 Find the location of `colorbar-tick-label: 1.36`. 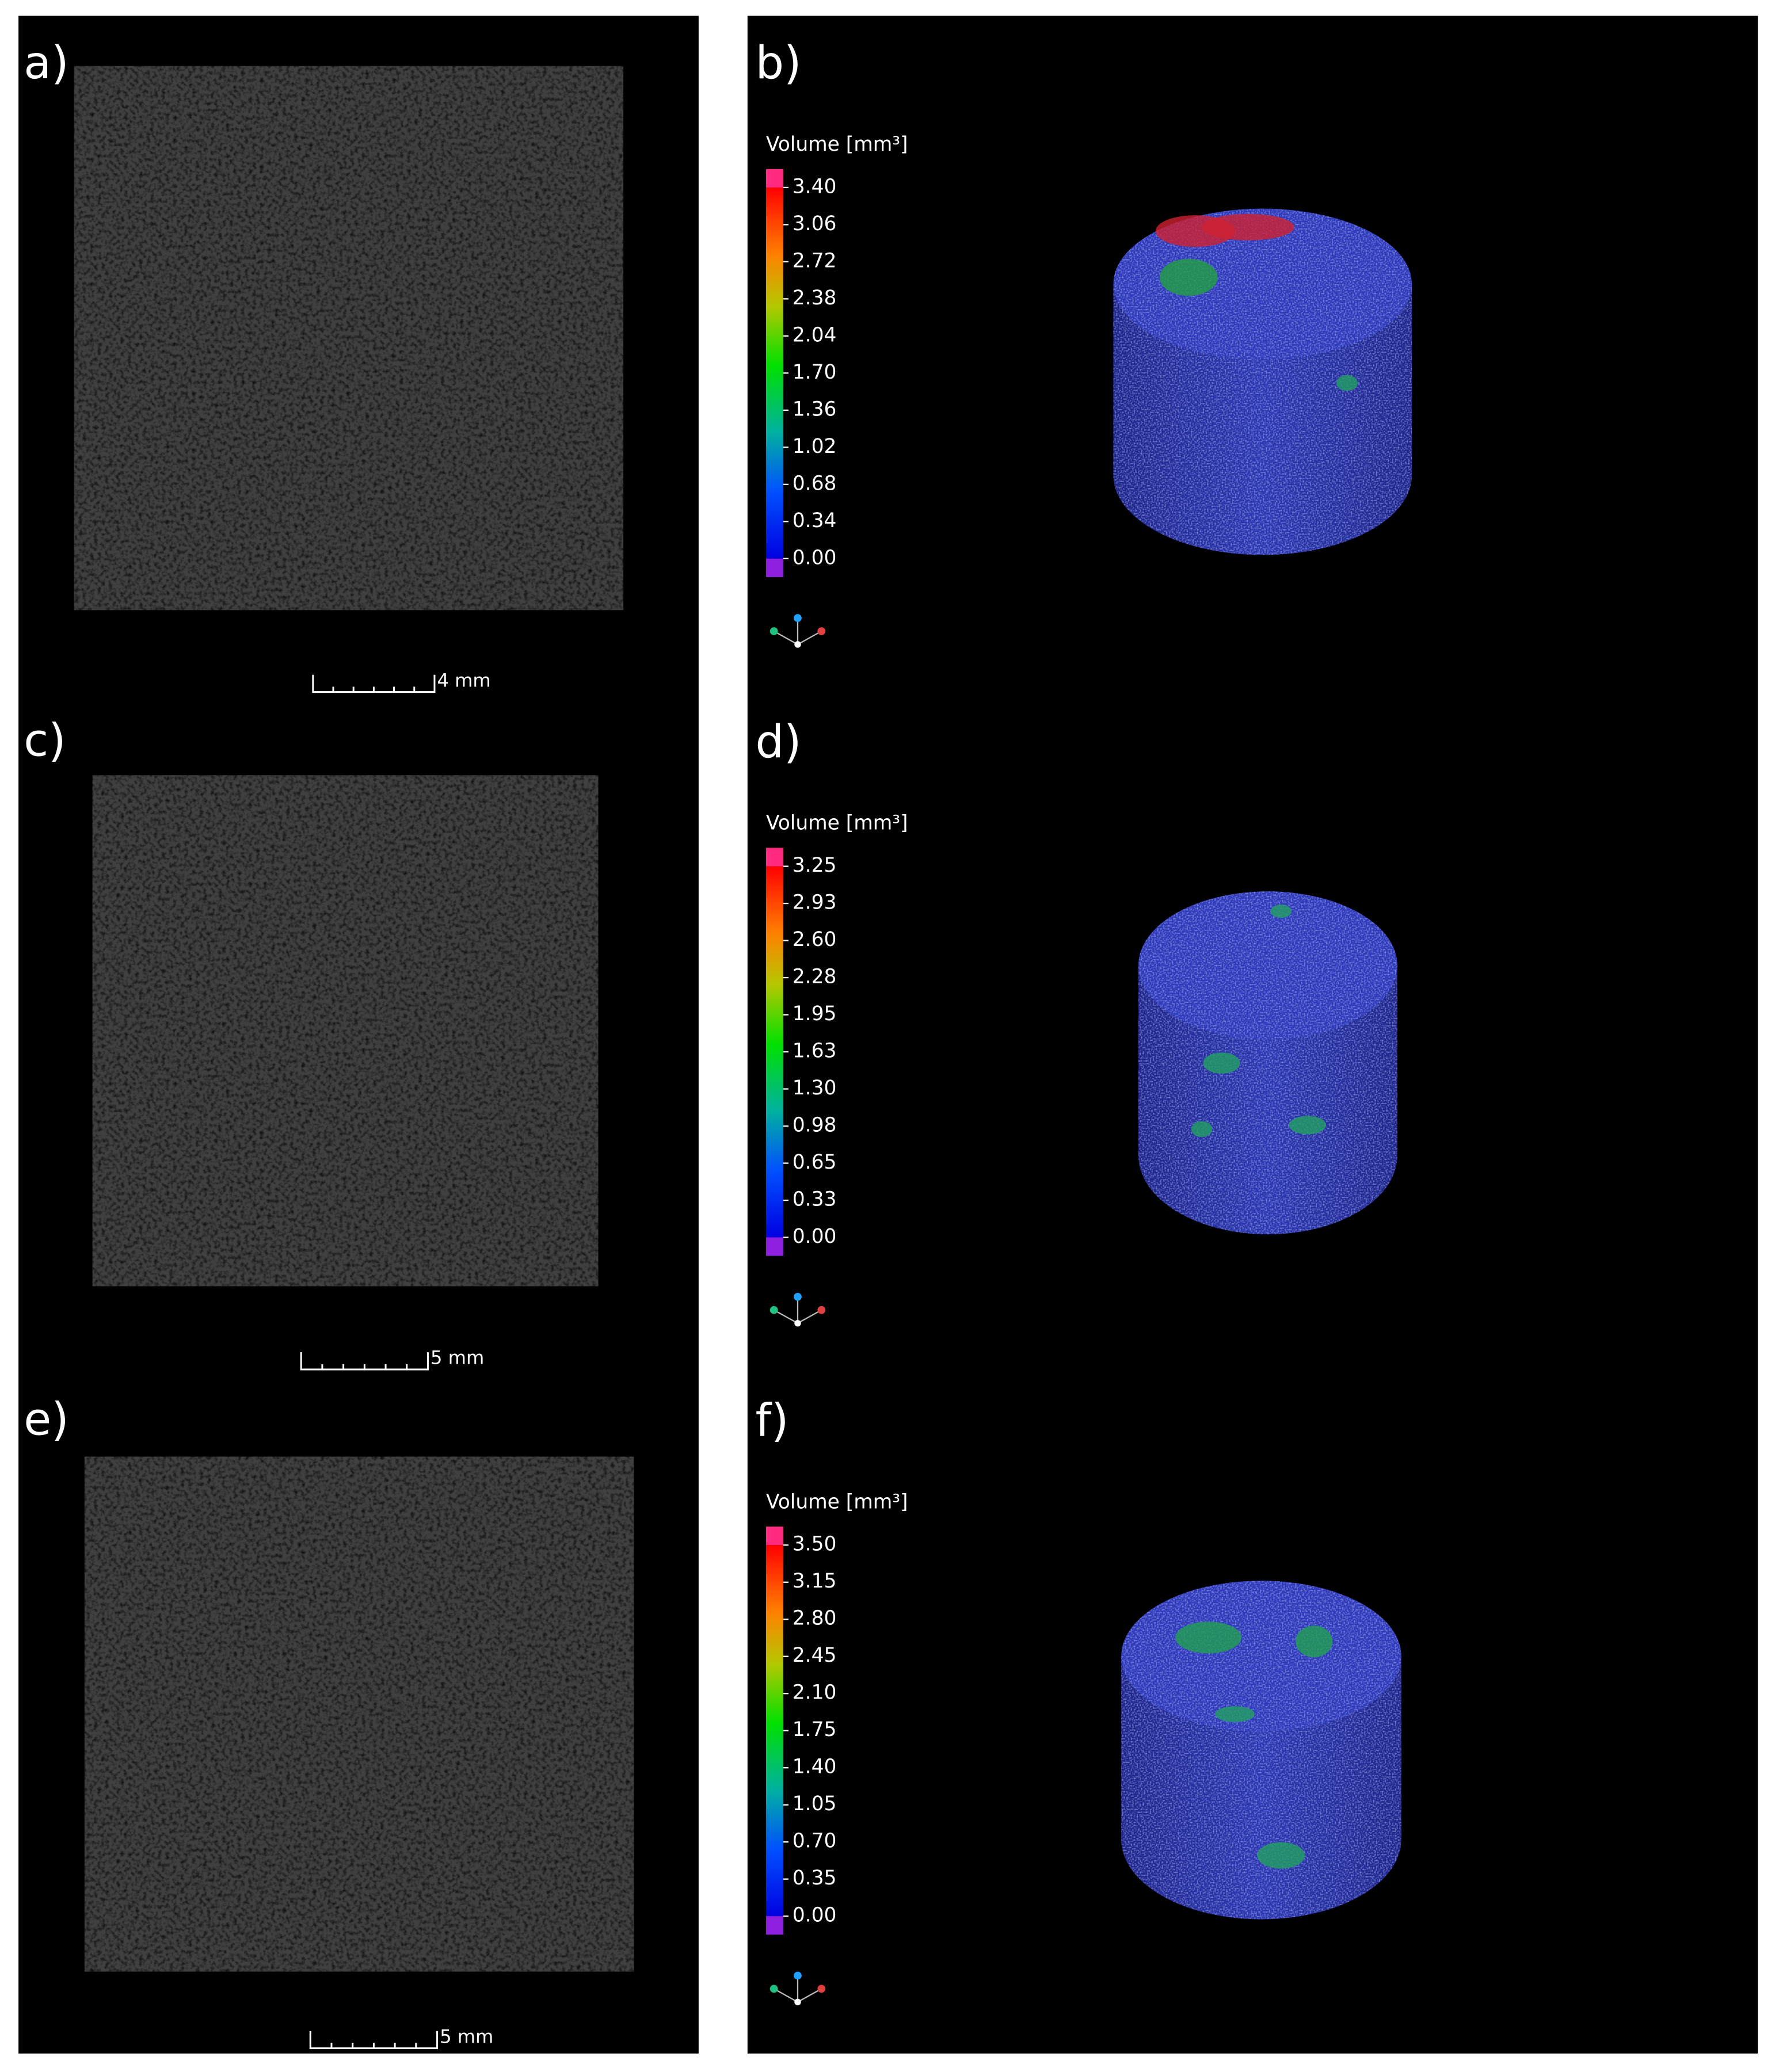

colorbar-tick-label: 1.36 is located at coordinates (815, 409).